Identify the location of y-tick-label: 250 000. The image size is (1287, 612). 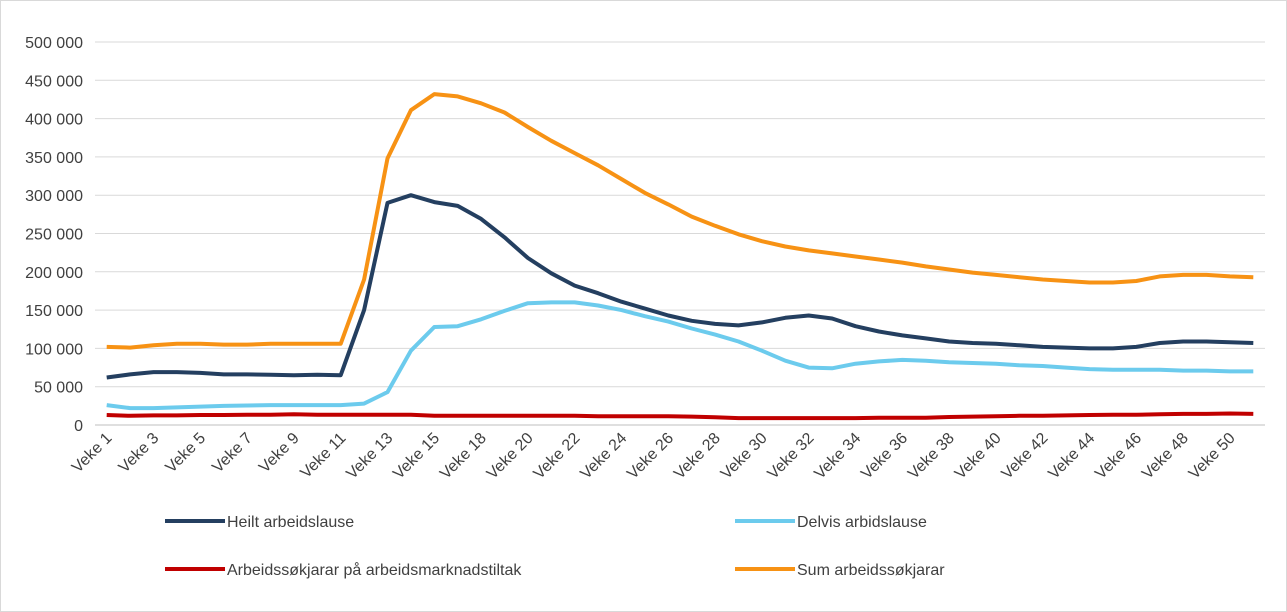
(54, 235).